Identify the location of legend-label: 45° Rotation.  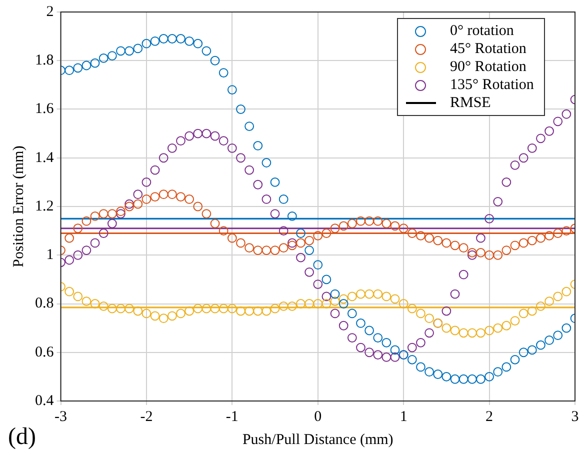
(488, 49).